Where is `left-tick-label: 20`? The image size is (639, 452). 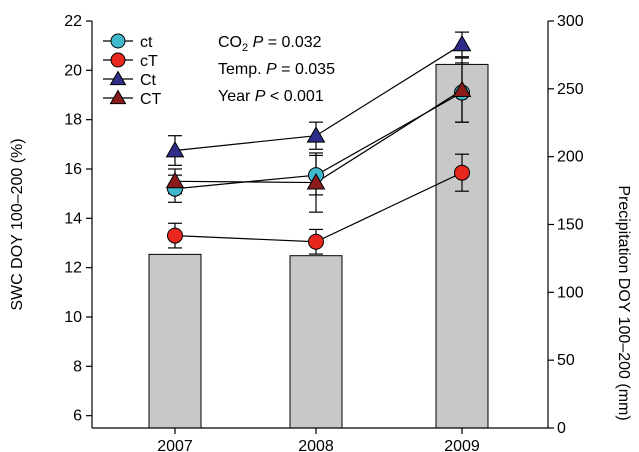 left-tick-label: 20 is located at coordinates (73, 70).